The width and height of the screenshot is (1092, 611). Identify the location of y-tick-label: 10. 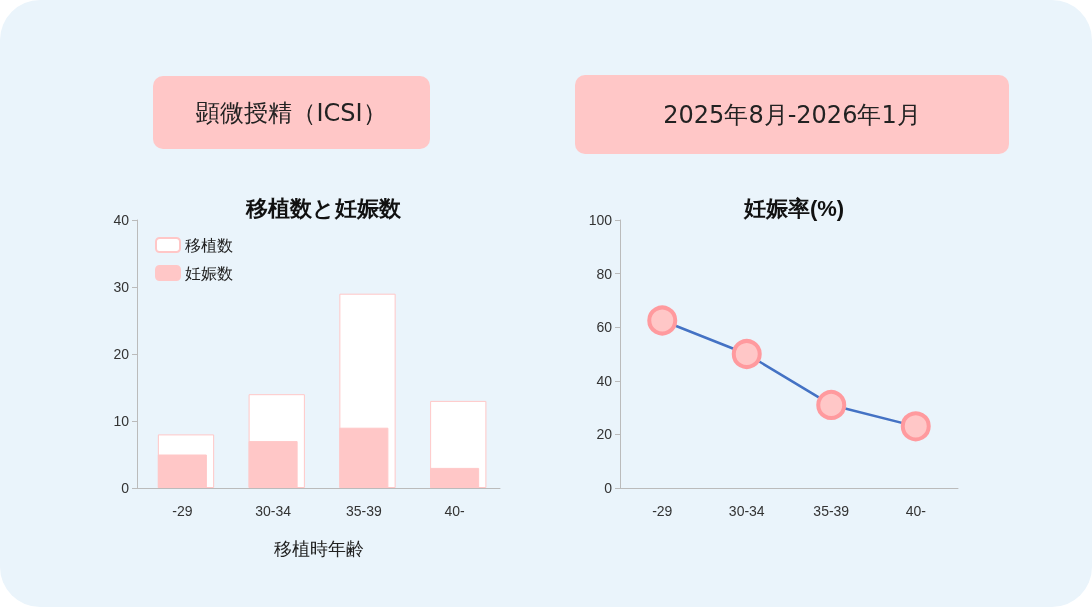
(121, 421).